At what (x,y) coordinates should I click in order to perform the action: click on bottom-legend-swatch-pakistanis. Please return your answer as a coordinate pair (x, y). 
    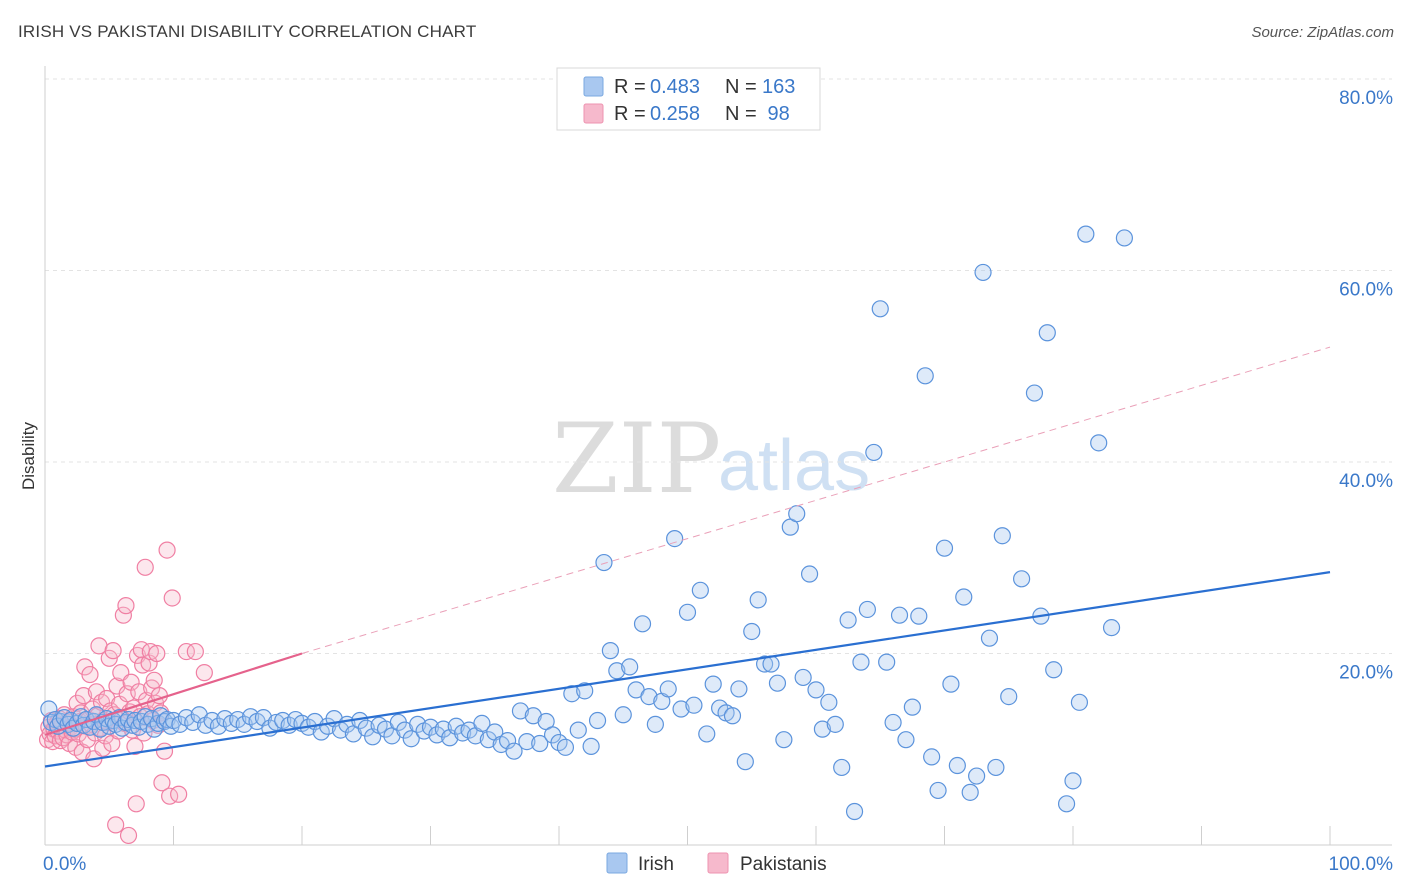
    Looking at the image, I should click on (718, 863).